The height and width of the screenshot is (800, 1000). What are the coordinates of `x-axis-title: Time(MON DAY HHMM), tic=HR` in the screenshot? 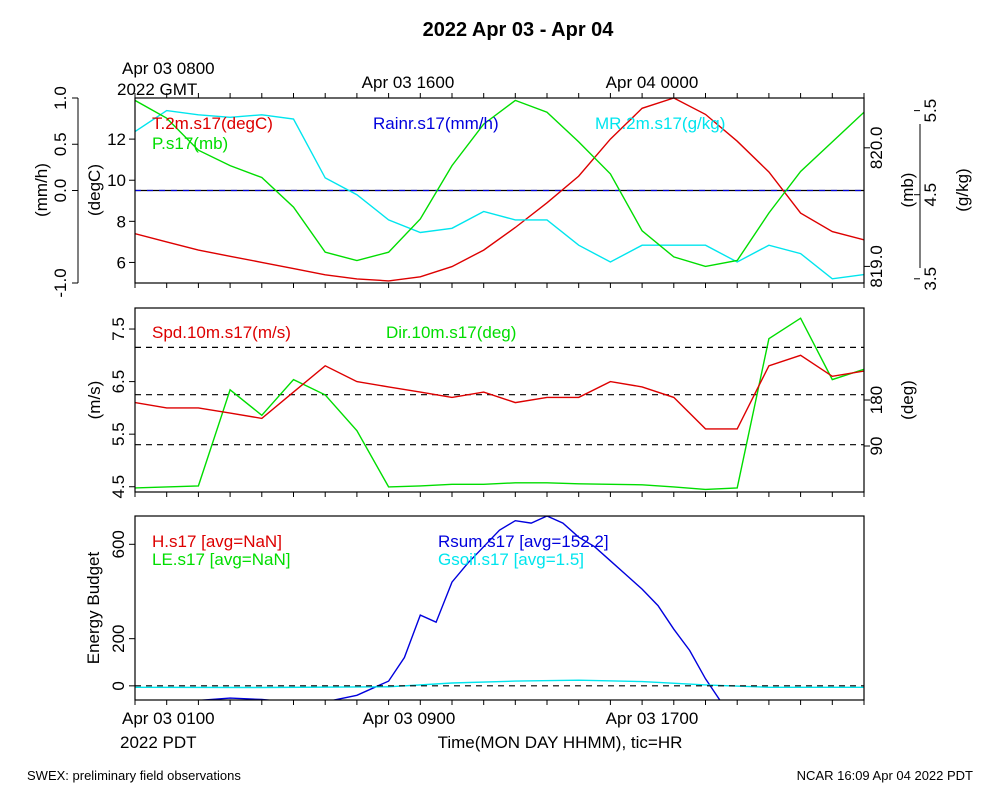 It's located at (560, 742).